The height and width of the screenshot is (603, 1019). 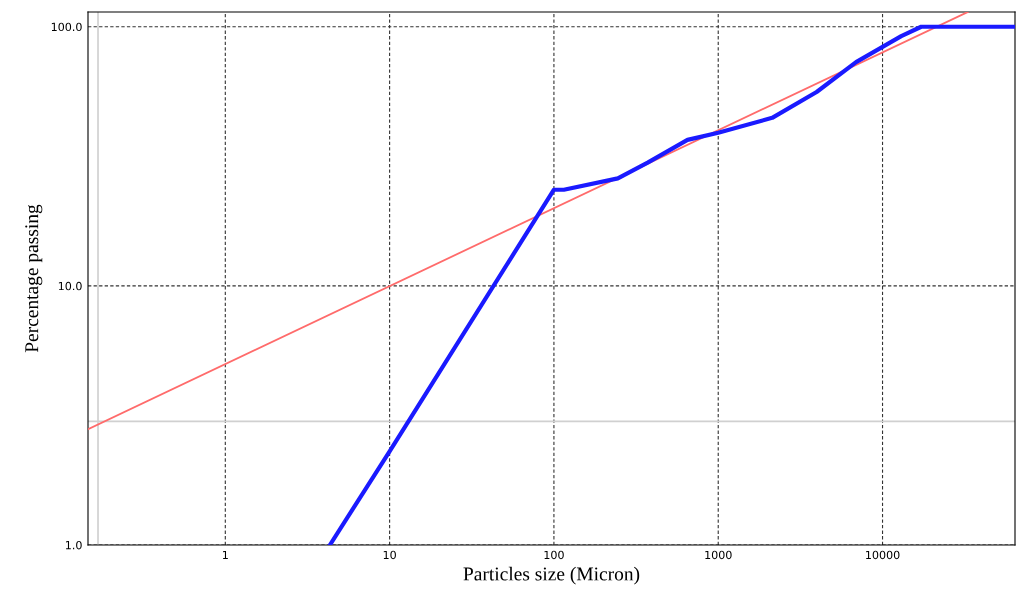 What do you see at coordinates (718, 555) in the screenshot?
I see `x-tick-label: 1000` at bounding box center [718, 555].